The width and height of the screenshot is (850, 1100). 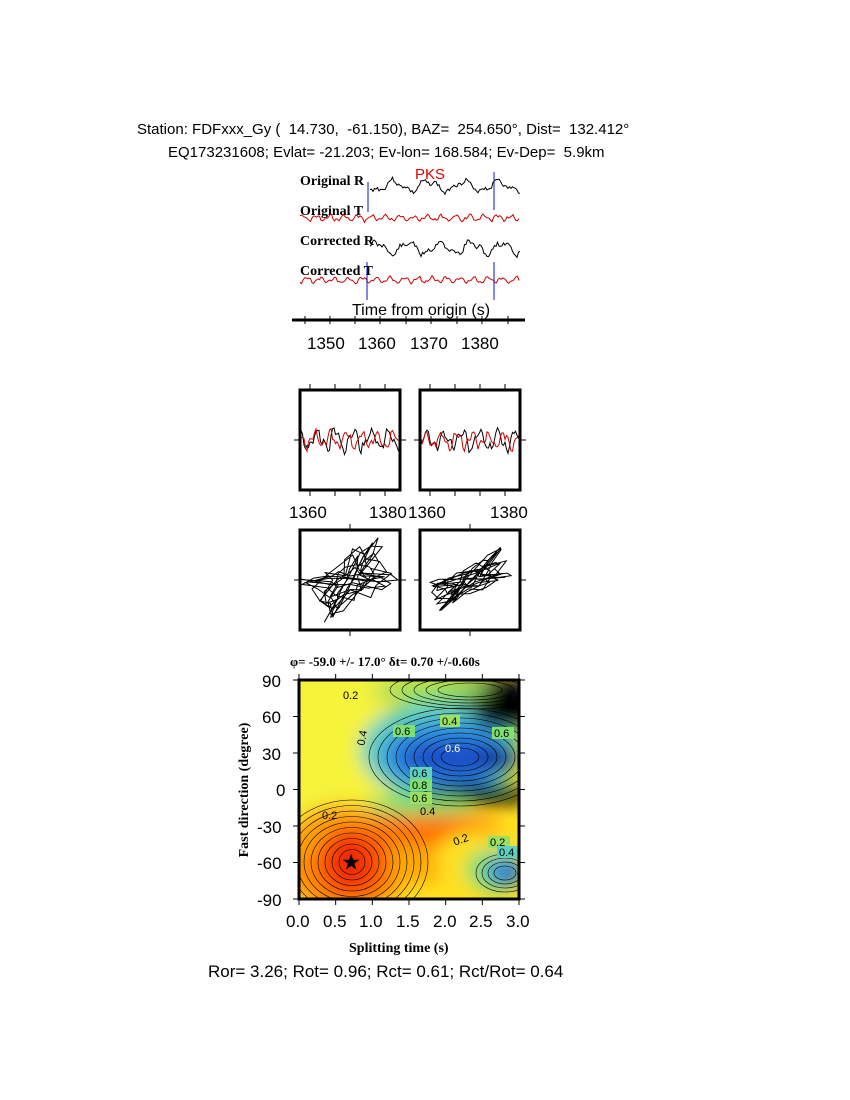 What do you see at coordinates (385, 661) in the screenshot?
I see `chart-title: φ= -59.0 +/- 17.0° δt= 0.70 +/-0.60s` at bounding box center [385, 661].